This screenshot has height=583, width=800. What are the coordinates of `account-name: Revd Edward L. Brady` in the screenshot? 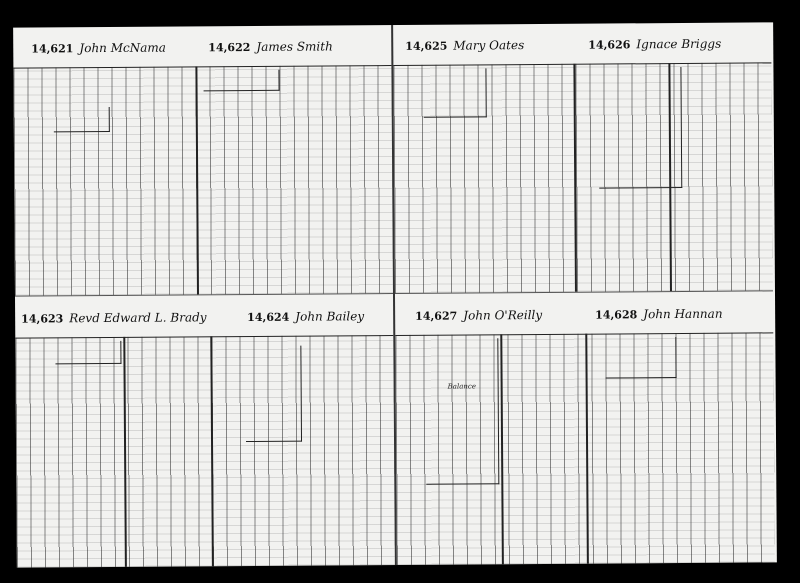 It's located at (138, 318).